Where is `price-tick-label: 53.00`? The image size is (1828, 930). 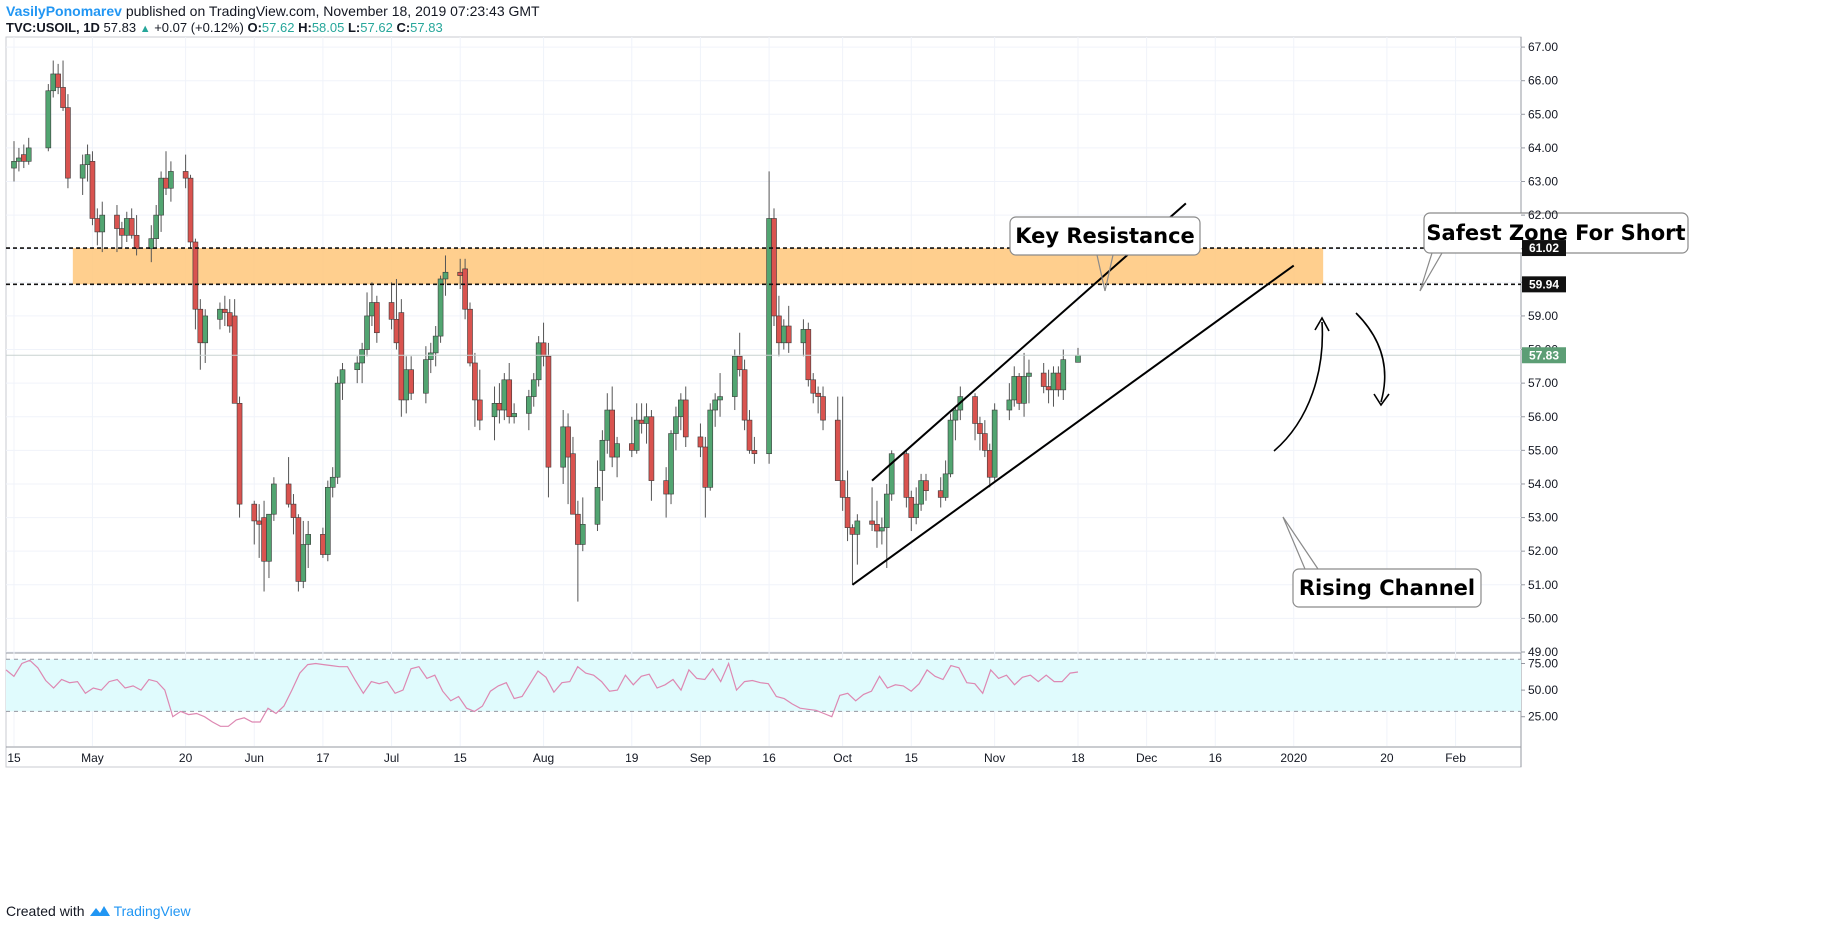 price-tick-label: 53.00 is located at coordinates (1543, 518).